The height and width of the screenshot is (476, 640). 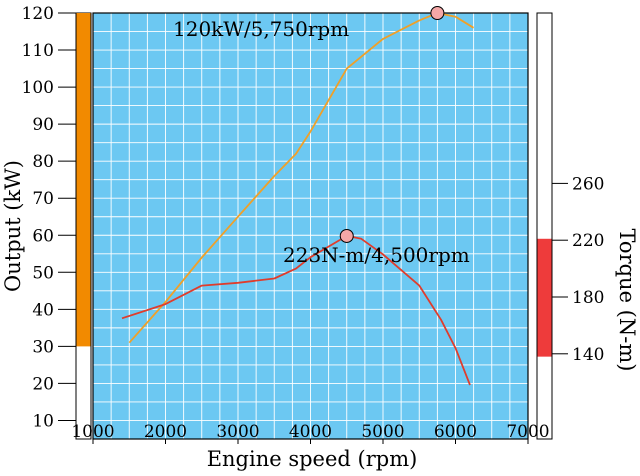 What do you see at coordinates (43, 347) in the screenshot?
I see `y-tick-label: 30` at bounding box center [43, 347].